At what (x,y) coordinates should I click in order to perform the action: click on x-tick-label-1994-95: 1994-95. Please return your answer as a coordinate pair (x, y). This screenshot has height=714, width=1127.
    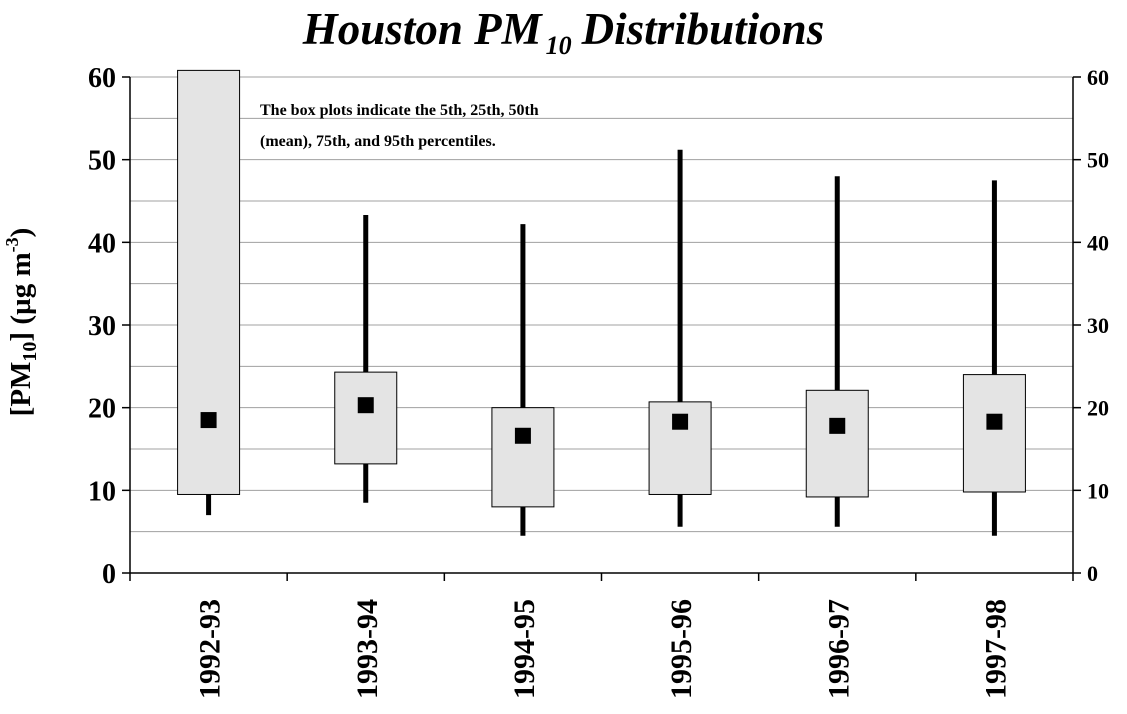
    Looking at the image, I should click on (524, 649).